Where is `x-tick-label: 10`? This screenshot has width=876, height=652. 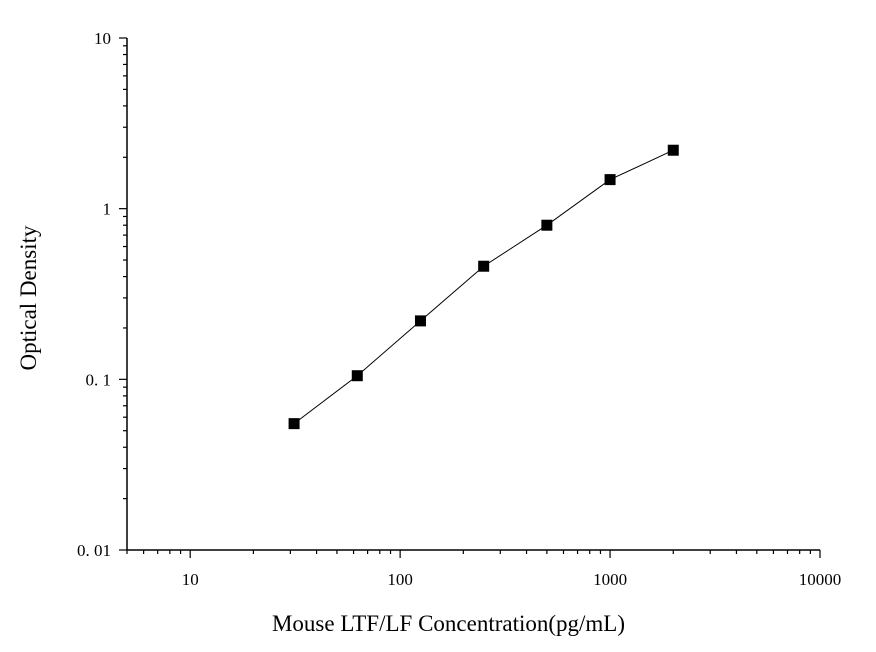 x-tick-label: 10 is located at coordinates (190, 579).